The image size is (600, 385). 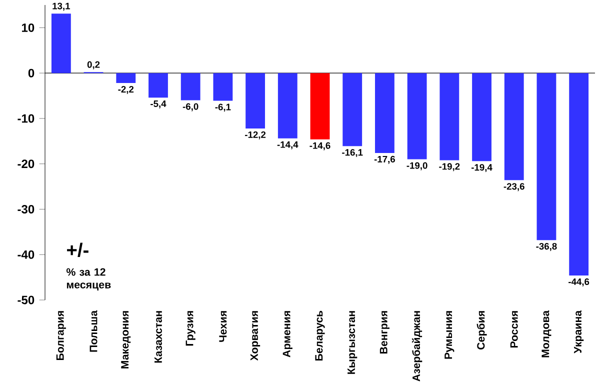 I want to click on x-tick-label: Польша, so click(x=94, y=331).